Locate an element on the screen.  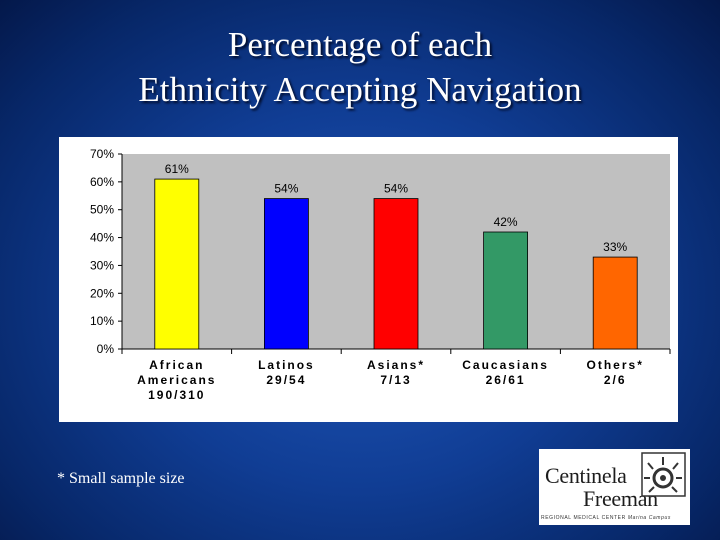
logo-tagline-text: REGIONAL MEDICAL CENTER is located at coordinates (583, 518).